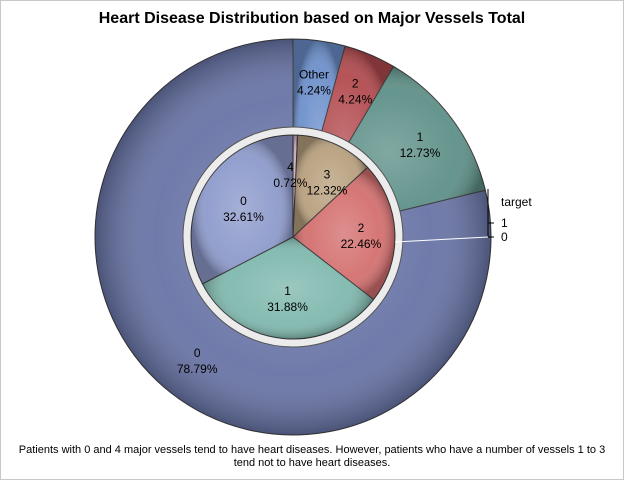 The height and width of the screenshot is (480, 624). Describe the element at coordinates (361, 228) in the screenshot. I see `inner-label-2: 2` at that location.